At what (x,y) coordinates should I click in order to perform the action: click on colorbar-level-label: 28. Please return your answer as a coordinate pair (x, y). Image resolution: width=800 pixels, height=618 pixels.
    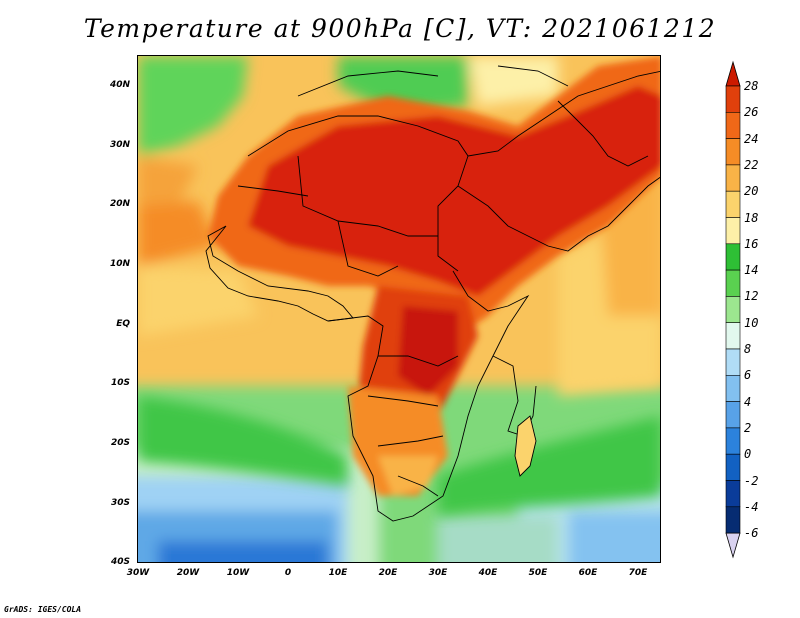
    Looking at the image, I should click on (751, 86).